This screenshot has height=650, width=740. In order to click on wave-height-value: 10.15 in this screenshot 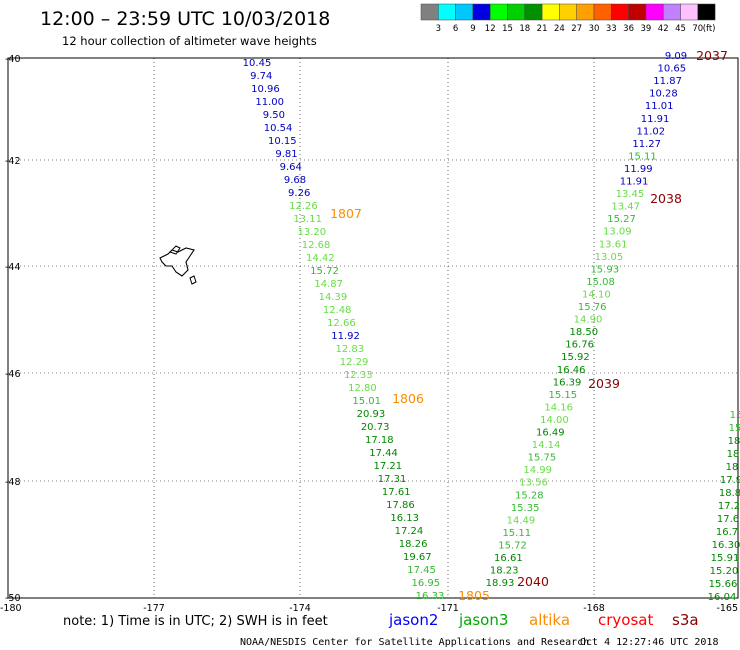, I will do `click(282, 141)`.